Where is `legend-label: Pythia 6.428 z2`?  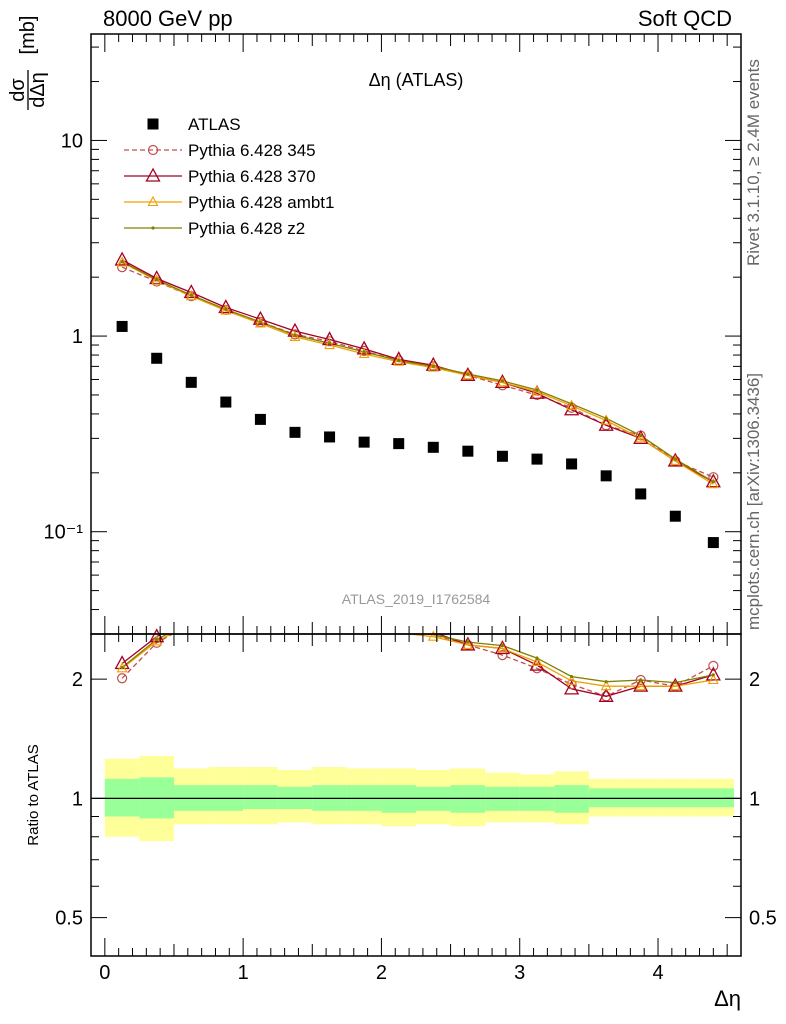
legend-label: Pythia 6.428 z2 is located at coordinates (246, 228).